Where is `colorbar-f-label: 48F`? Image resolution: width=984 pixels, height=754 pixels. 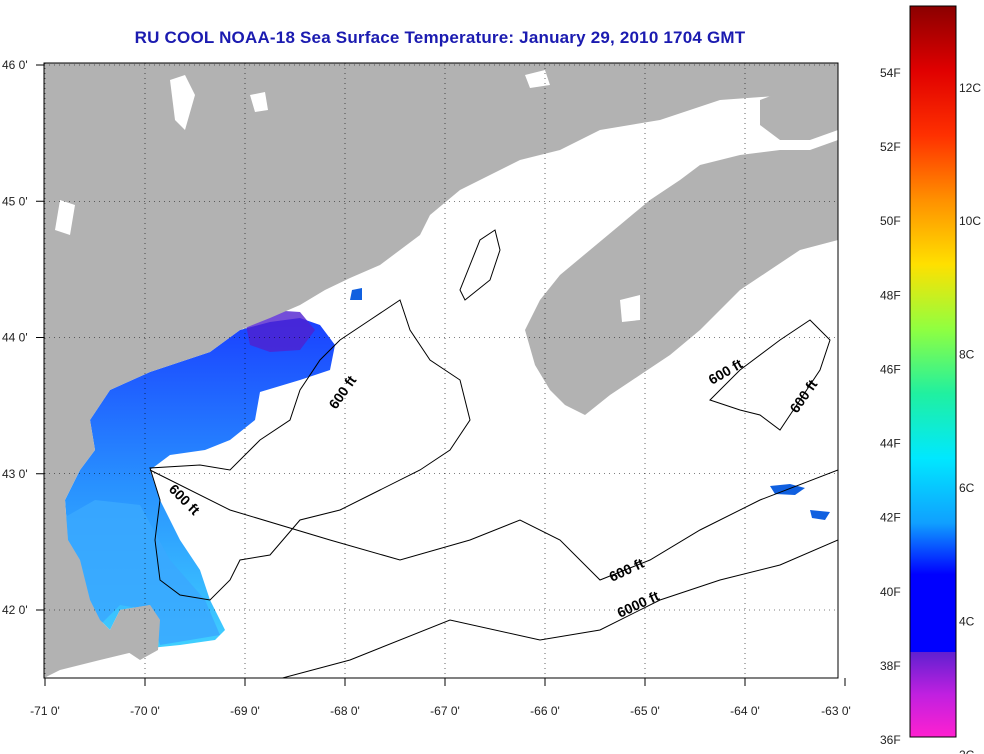 colorbar-f-label: 48F is located at coordinates (890, 295).